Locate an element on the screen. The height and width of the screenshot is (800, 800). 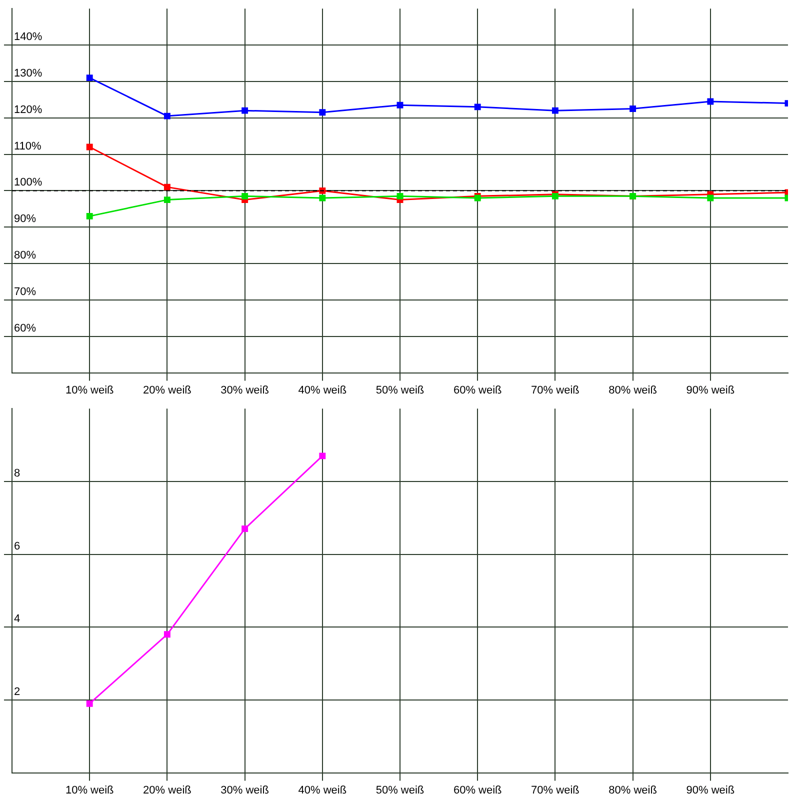
y-tick-label: 8 is located at coordinates (17, 473).